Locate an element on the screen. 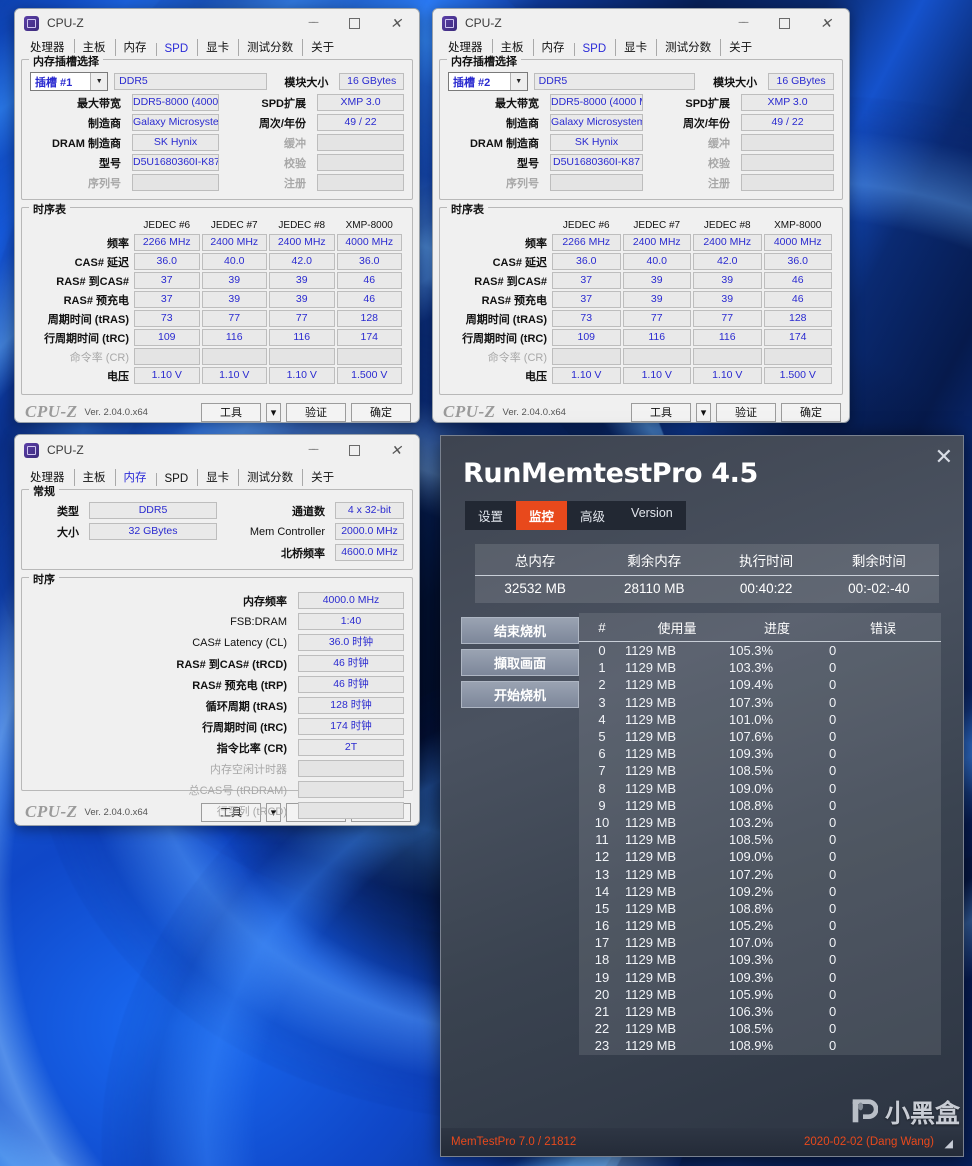  col-total-memory: 总内存 is located at coordinates (535, 560).